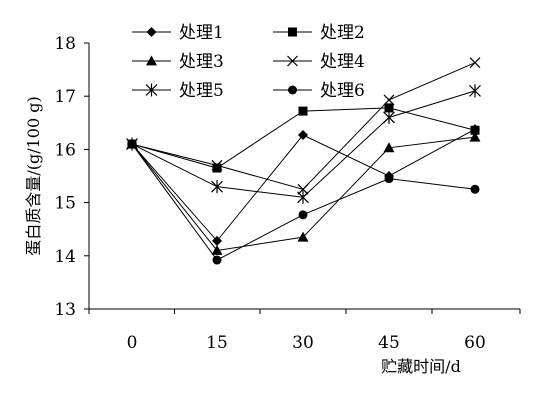 Image resolution: width=558 pixels, height=408 pixels. I want to click on legend-item: 处理6, so click(319, 91).